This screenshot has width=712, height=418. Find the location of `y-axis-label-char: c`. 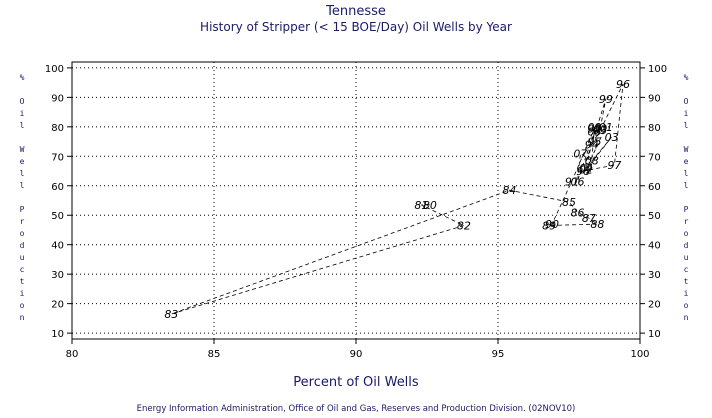

y-axis-label-char: c is located at coordinates (22, 269).